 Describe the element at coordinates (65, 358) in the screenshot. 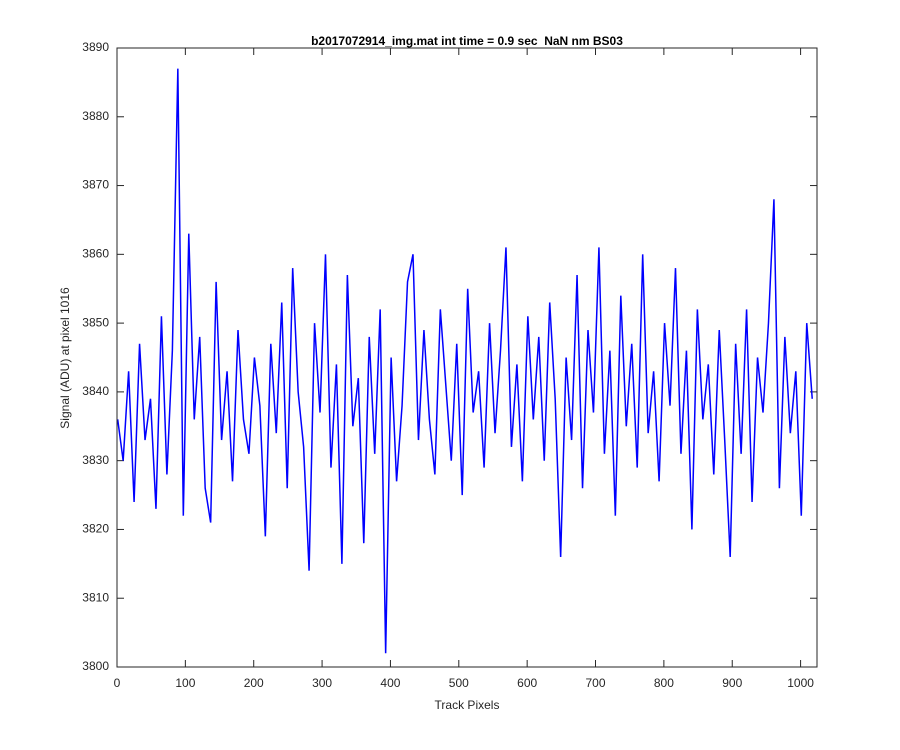

I see `y-axis-label: Signal (ADU) at pixel 1016` at that location.